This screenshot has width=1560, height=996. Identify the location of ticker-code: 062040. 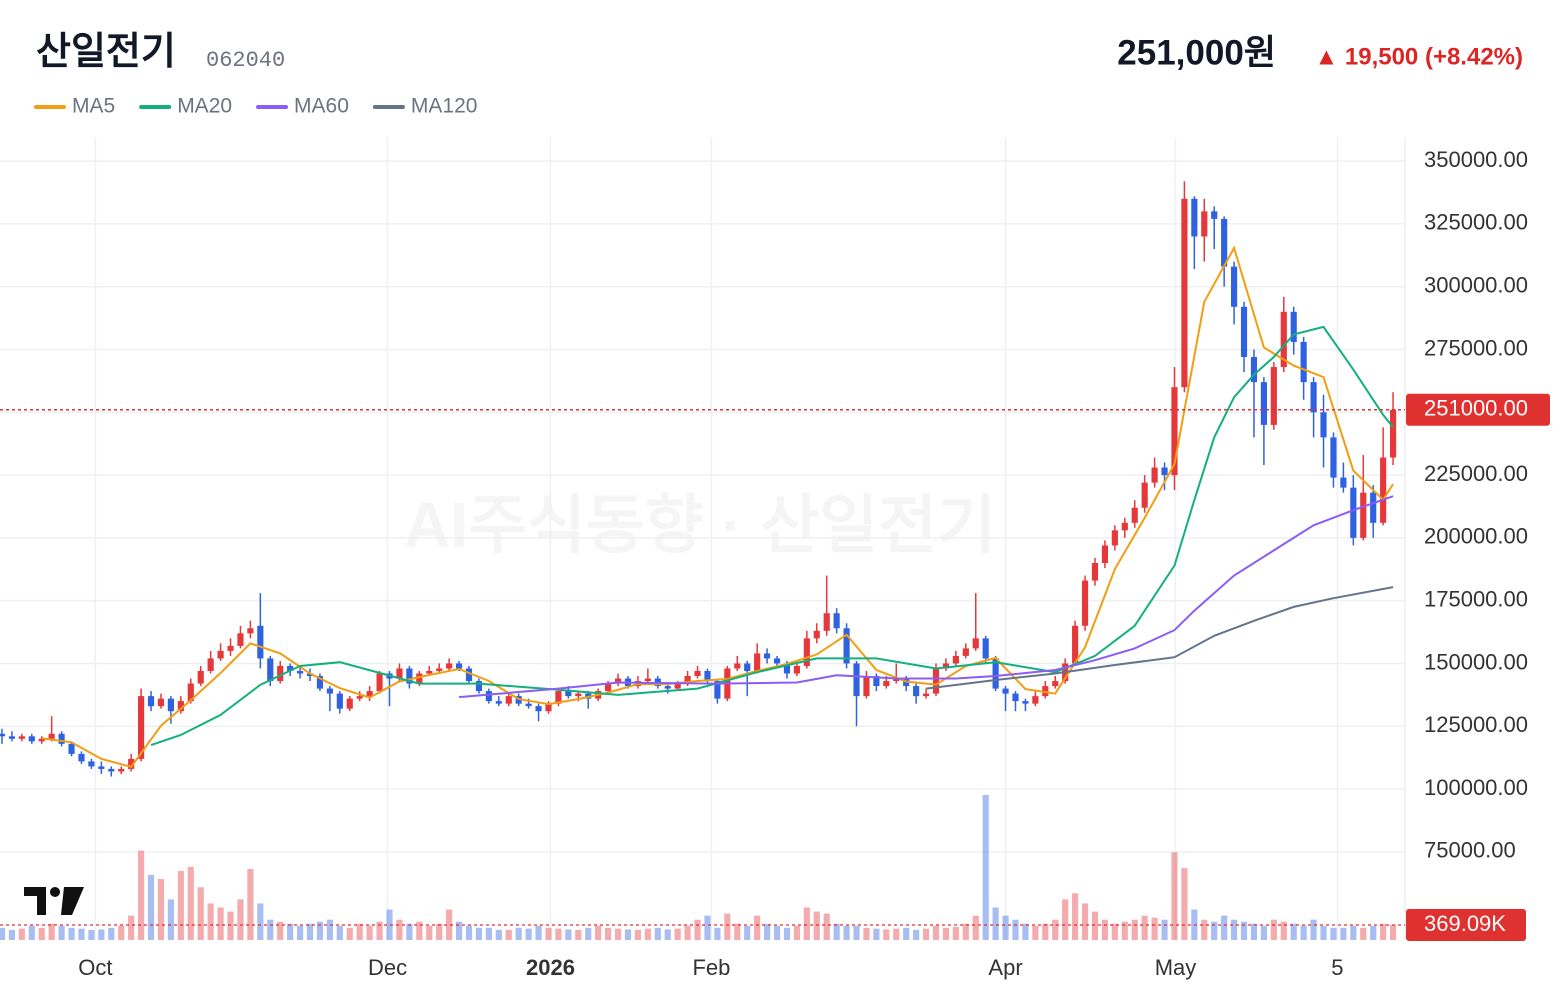
(245, 60).